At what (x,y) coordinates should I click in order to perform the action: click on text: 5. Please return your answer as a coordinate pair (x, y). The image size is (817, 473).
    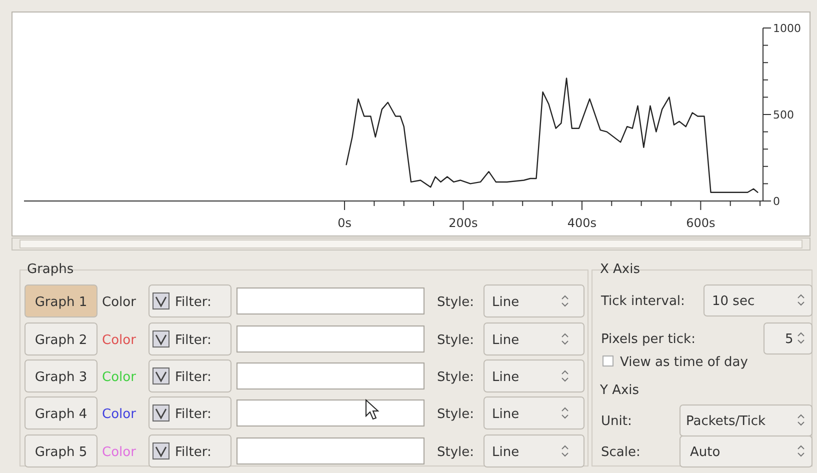
    Looking at the image, I should click on (789, 339).